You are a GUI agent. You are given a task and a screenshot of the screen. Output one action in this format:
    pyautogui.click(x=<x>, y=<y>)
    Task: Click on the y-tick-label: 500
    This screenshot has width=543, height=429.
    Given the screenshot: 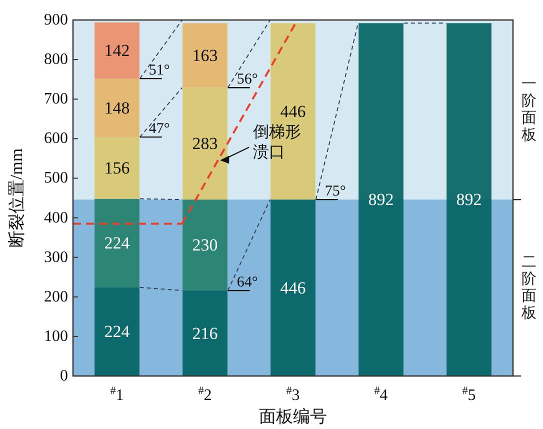 What is the action you would take?
    pyautogui.click(x=56, y=178)
    